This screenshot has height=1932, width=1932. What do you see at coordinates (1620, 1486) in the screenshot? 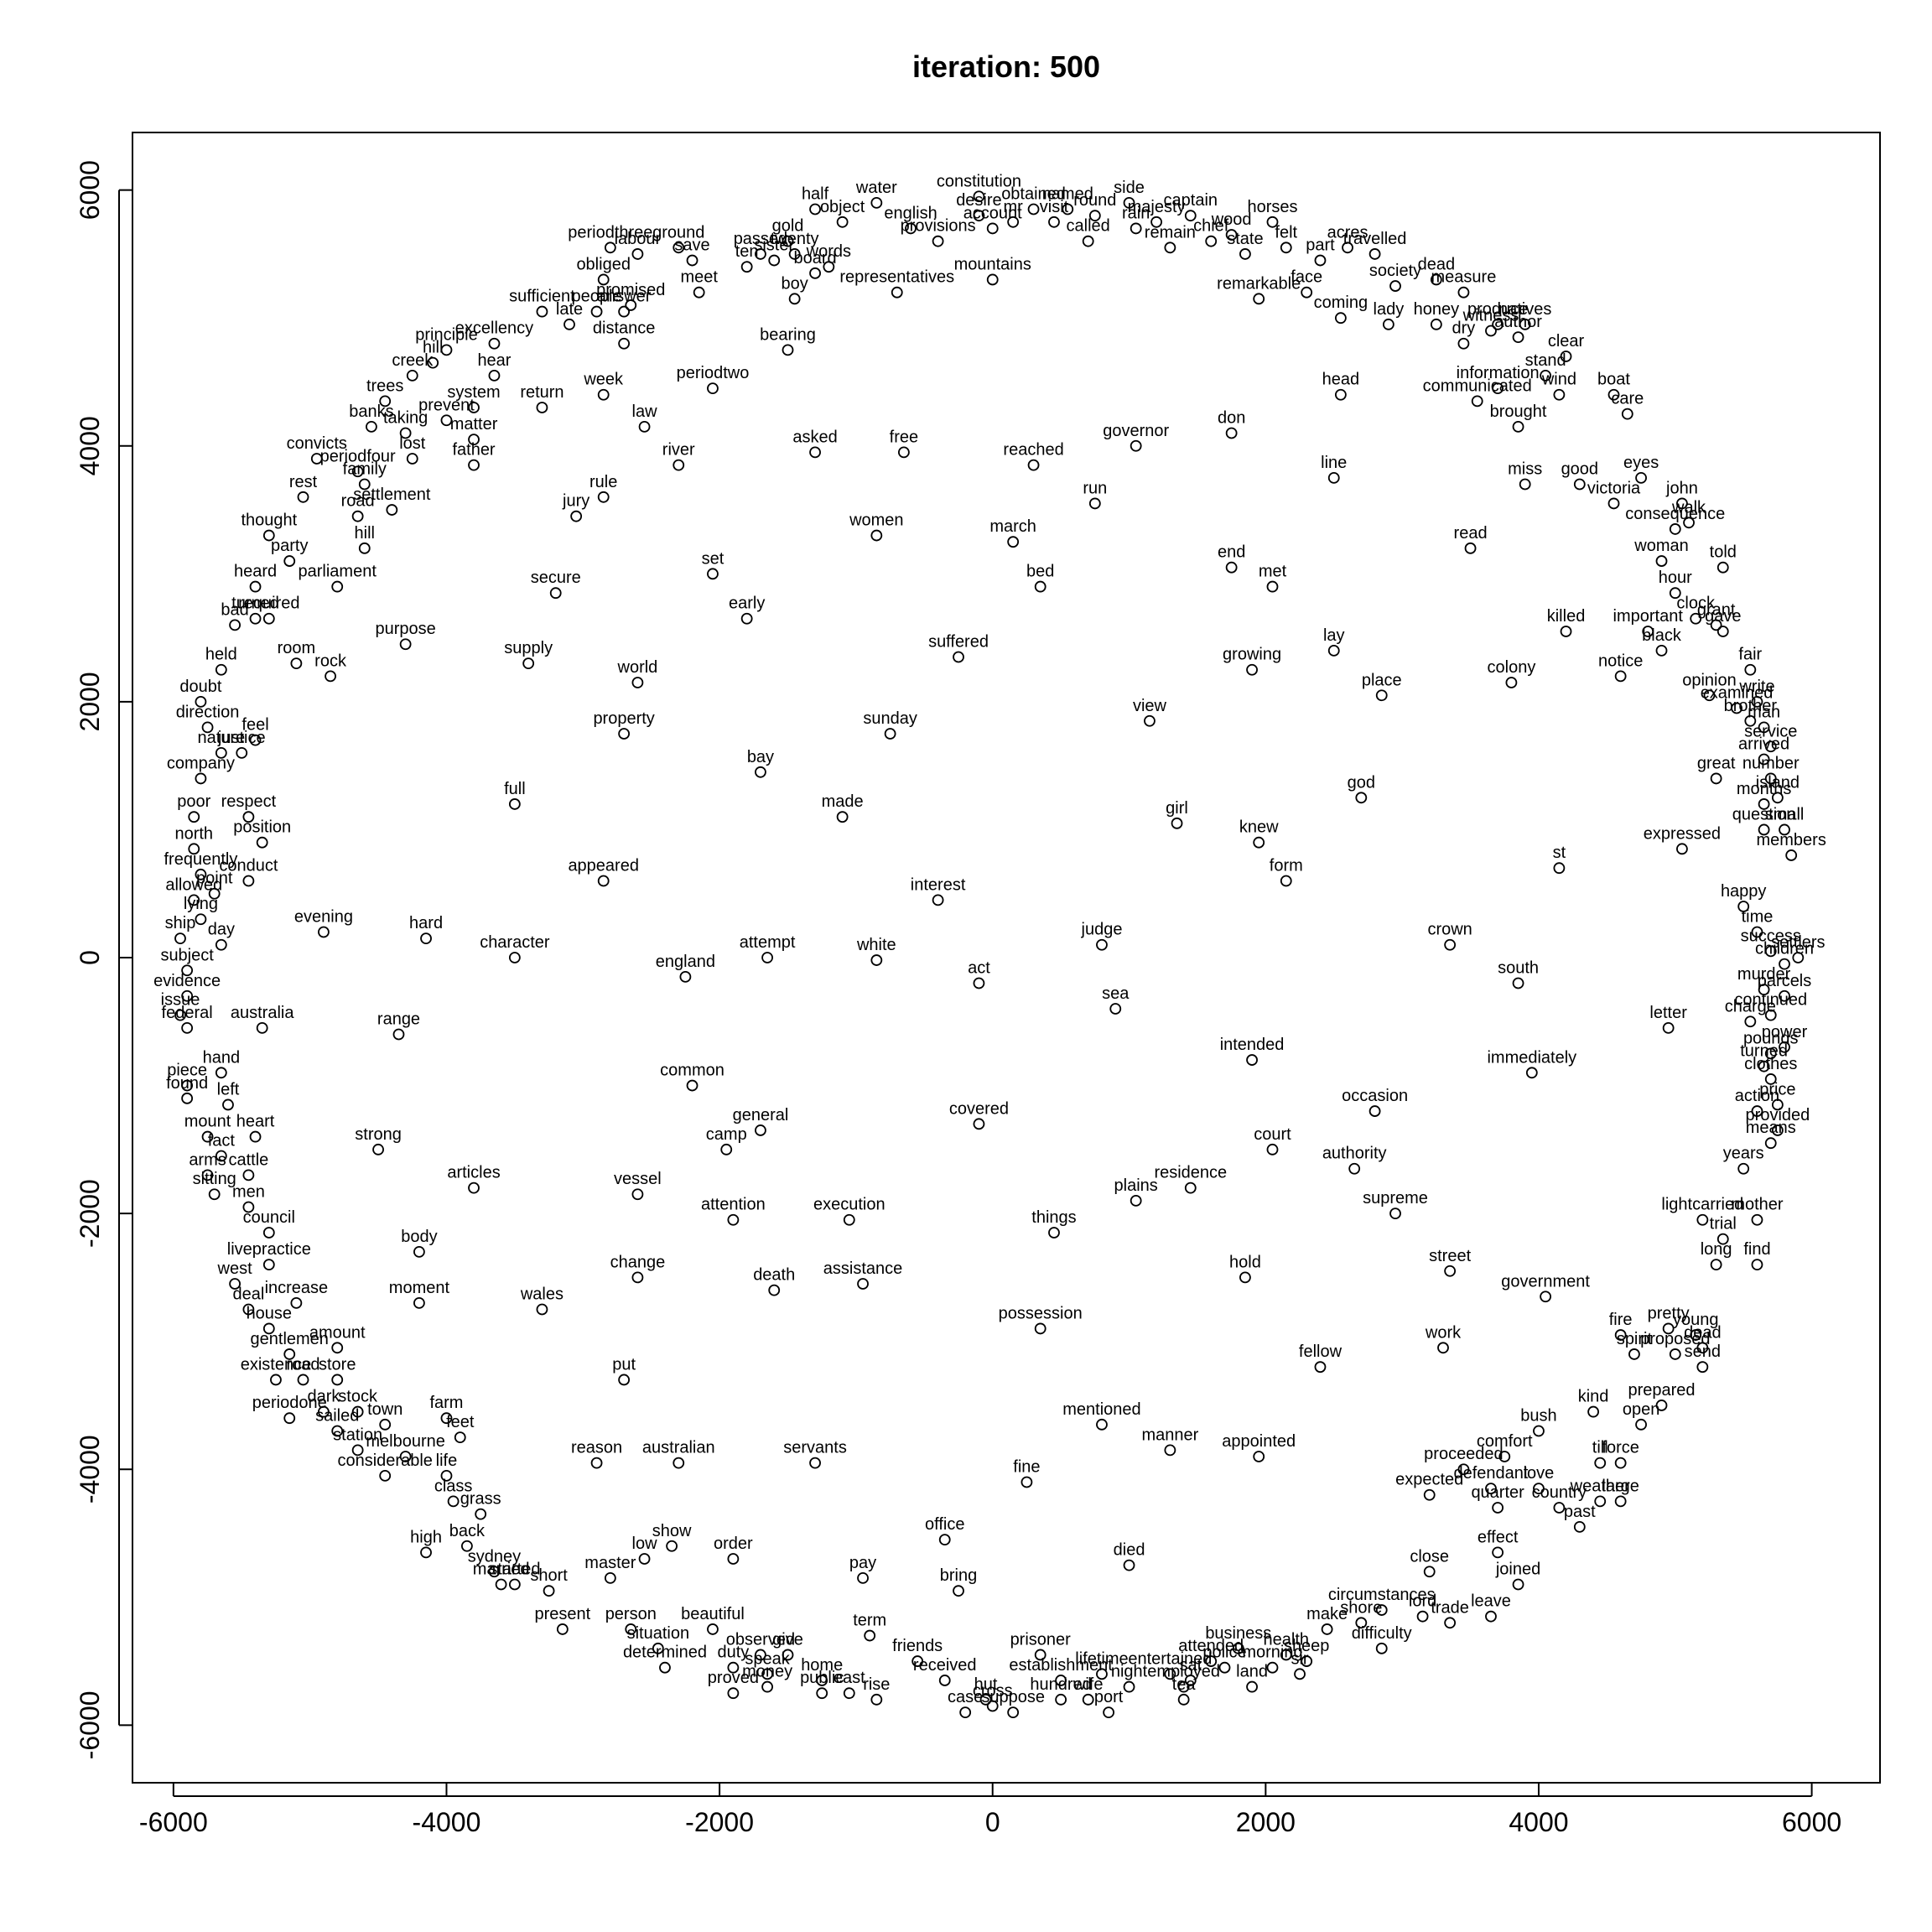
I see `data-label: large` at bounding box center [1620, 1486].